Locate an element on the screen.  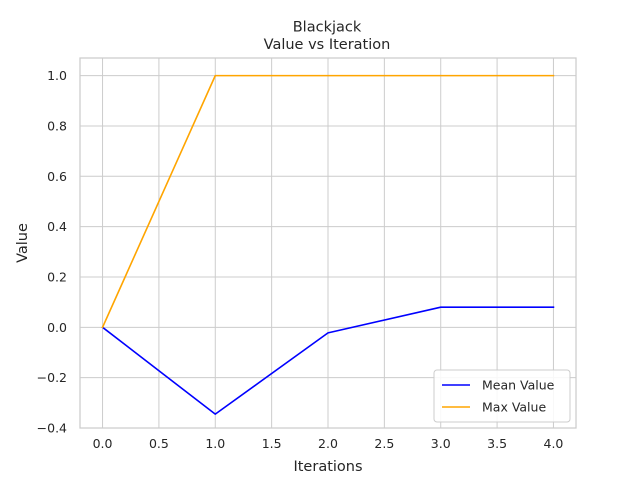
y-tick-label: 0.2 is located at coordinates (57, 276).